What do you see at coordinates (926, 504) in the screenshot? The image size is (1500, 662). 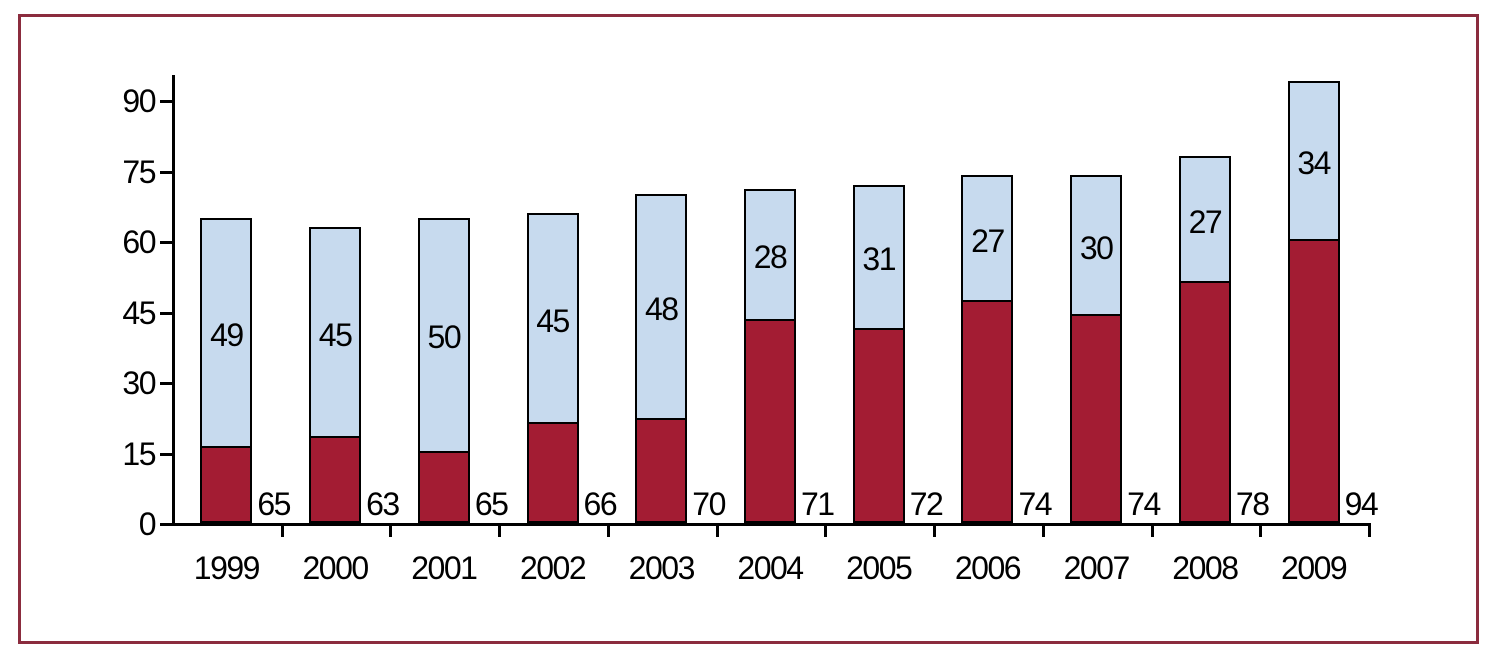 I see `bar-total-label: 72` at bounding box center [926, 504].